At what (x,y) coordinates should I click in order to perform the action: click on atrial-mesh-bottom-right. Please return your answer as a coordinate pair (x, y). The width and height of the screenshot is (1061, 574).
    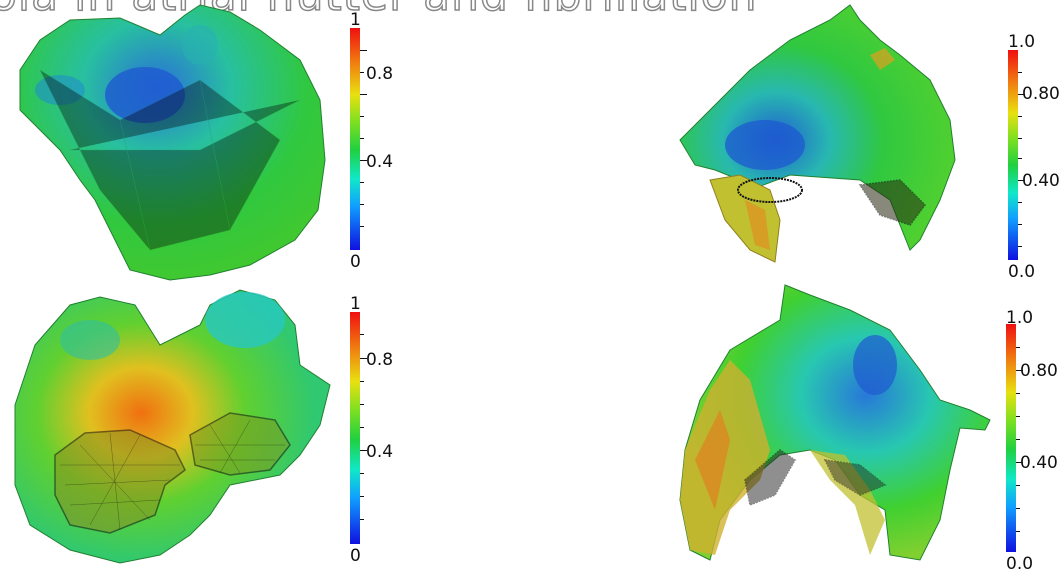
    Looking at the image, I should click on (835, 422).